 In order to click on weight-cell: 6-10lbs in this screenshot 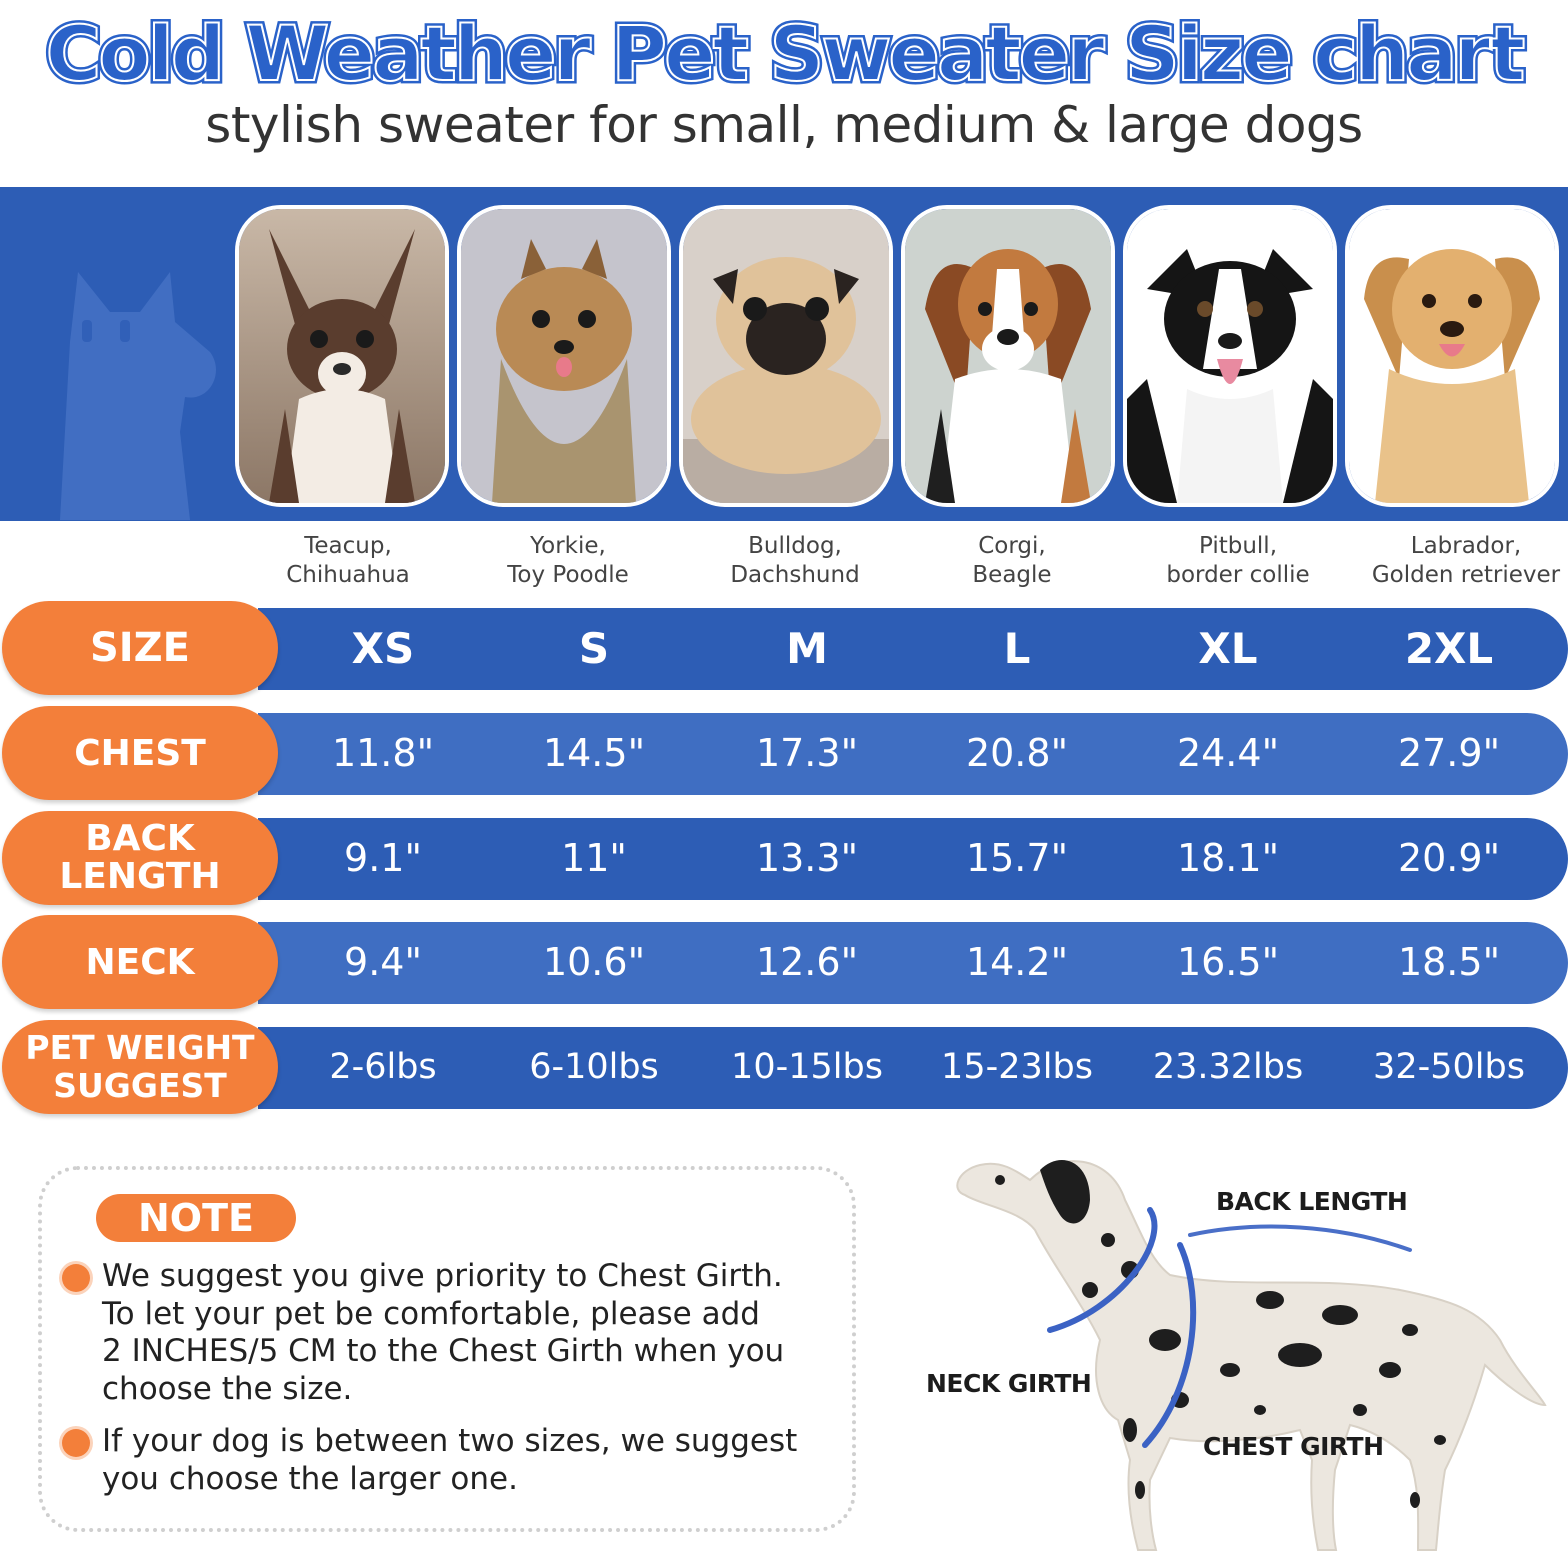, I will do `click(594, 1067)`.